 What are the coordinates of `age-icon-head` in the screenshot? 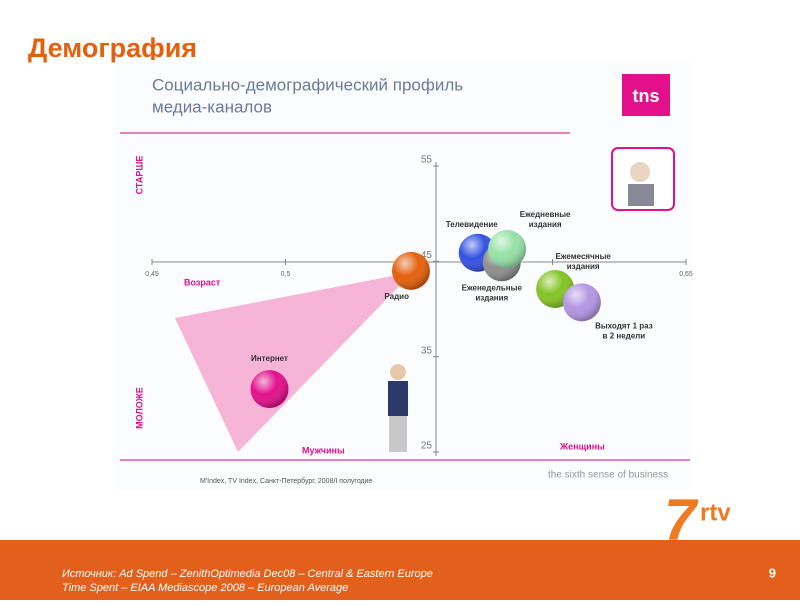 It's located at (640, 172).